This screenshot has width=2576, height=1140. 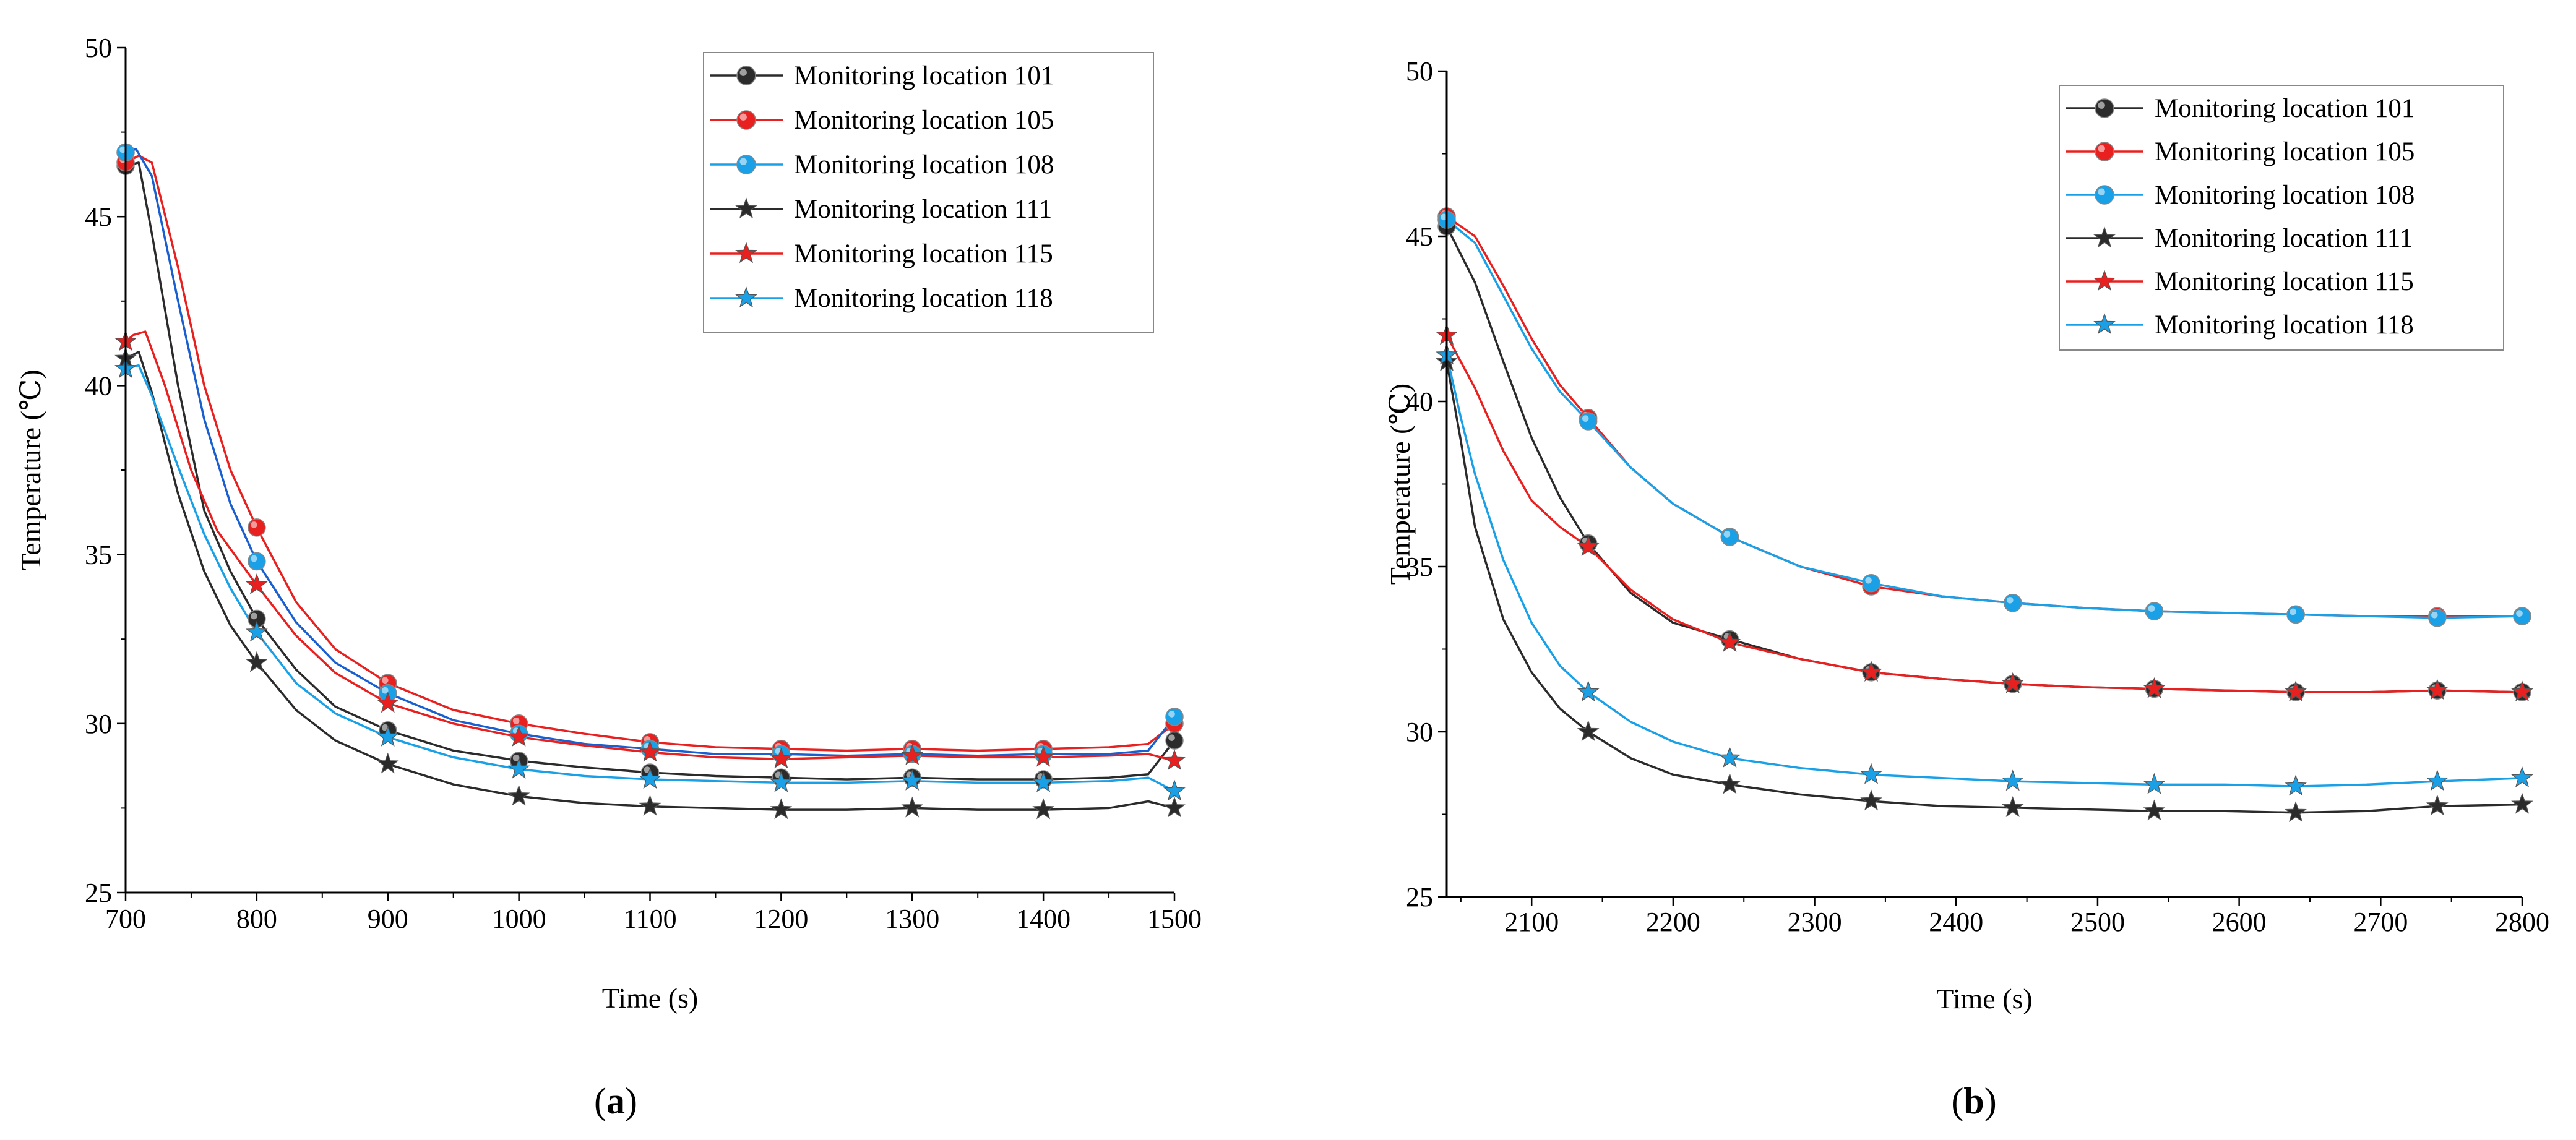 I want to click on panel-a-ytick-label: 40, so click(x=98, y=386).